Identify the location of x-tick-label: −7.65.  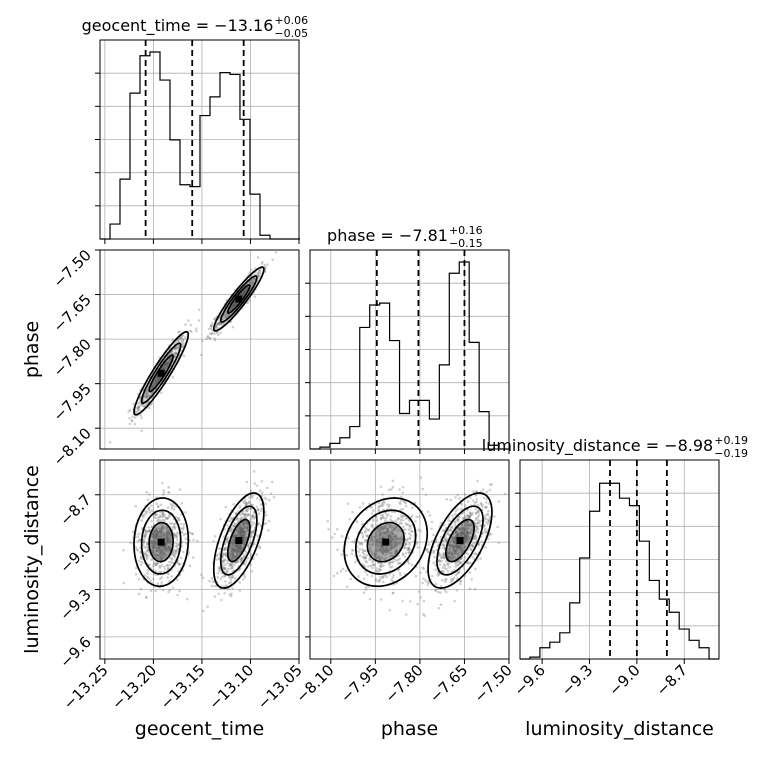
(448, 683).